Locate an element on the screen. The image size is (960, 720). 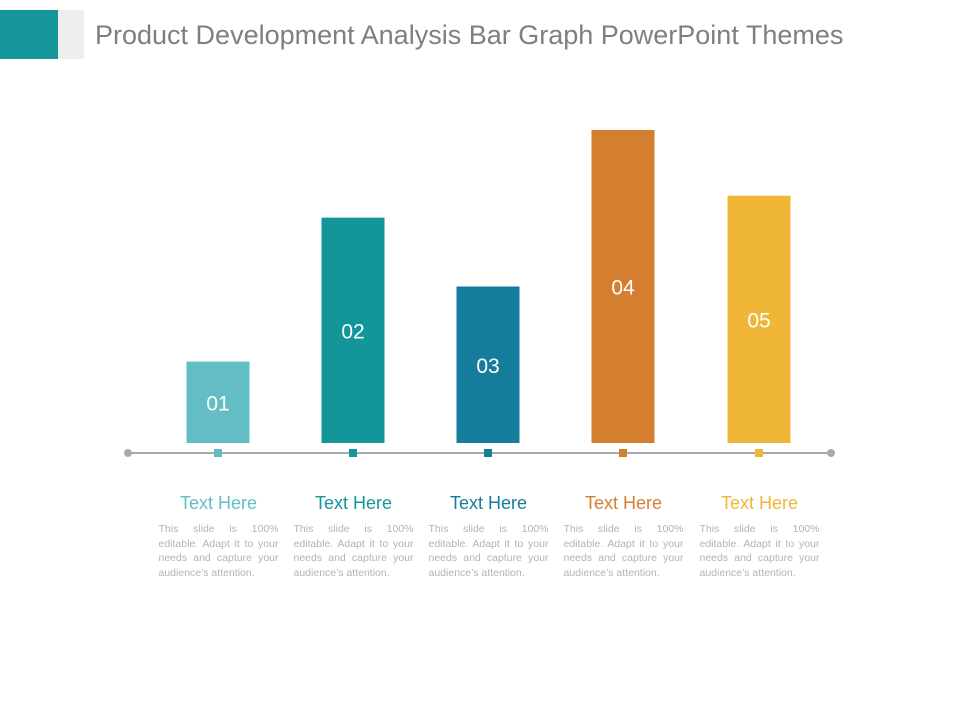
bar-label-05: 05 is located at coordinates (758, 320).